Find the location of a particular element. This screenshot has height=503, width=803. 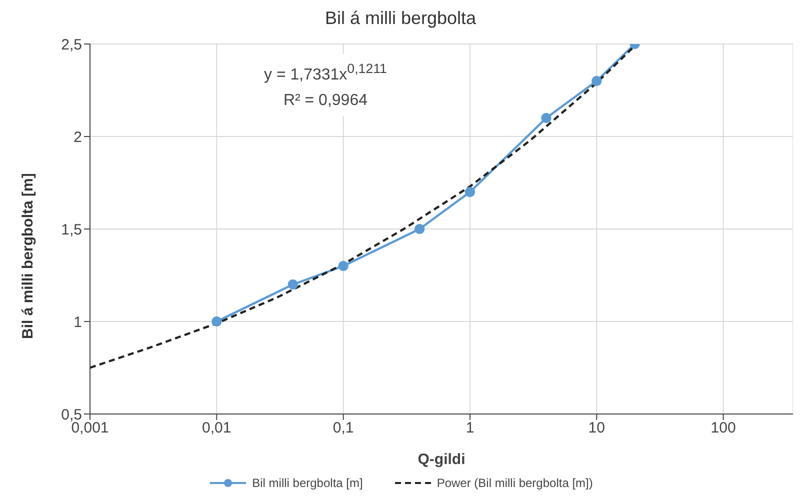

chart-title: Bil á milli bergbolta is located at coordinates (401, 19).